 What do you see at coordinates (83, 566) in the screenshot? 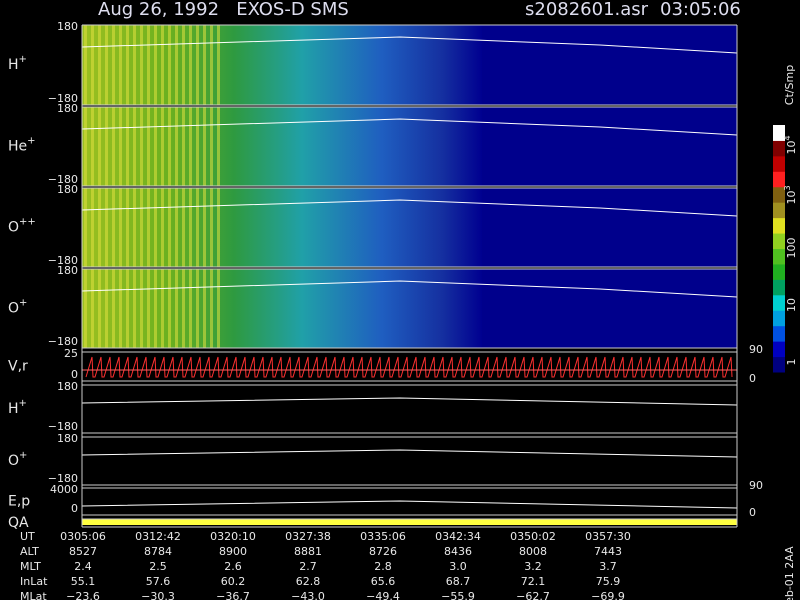
I see `table-cell: 2.4` at bounding box center [83, 566].